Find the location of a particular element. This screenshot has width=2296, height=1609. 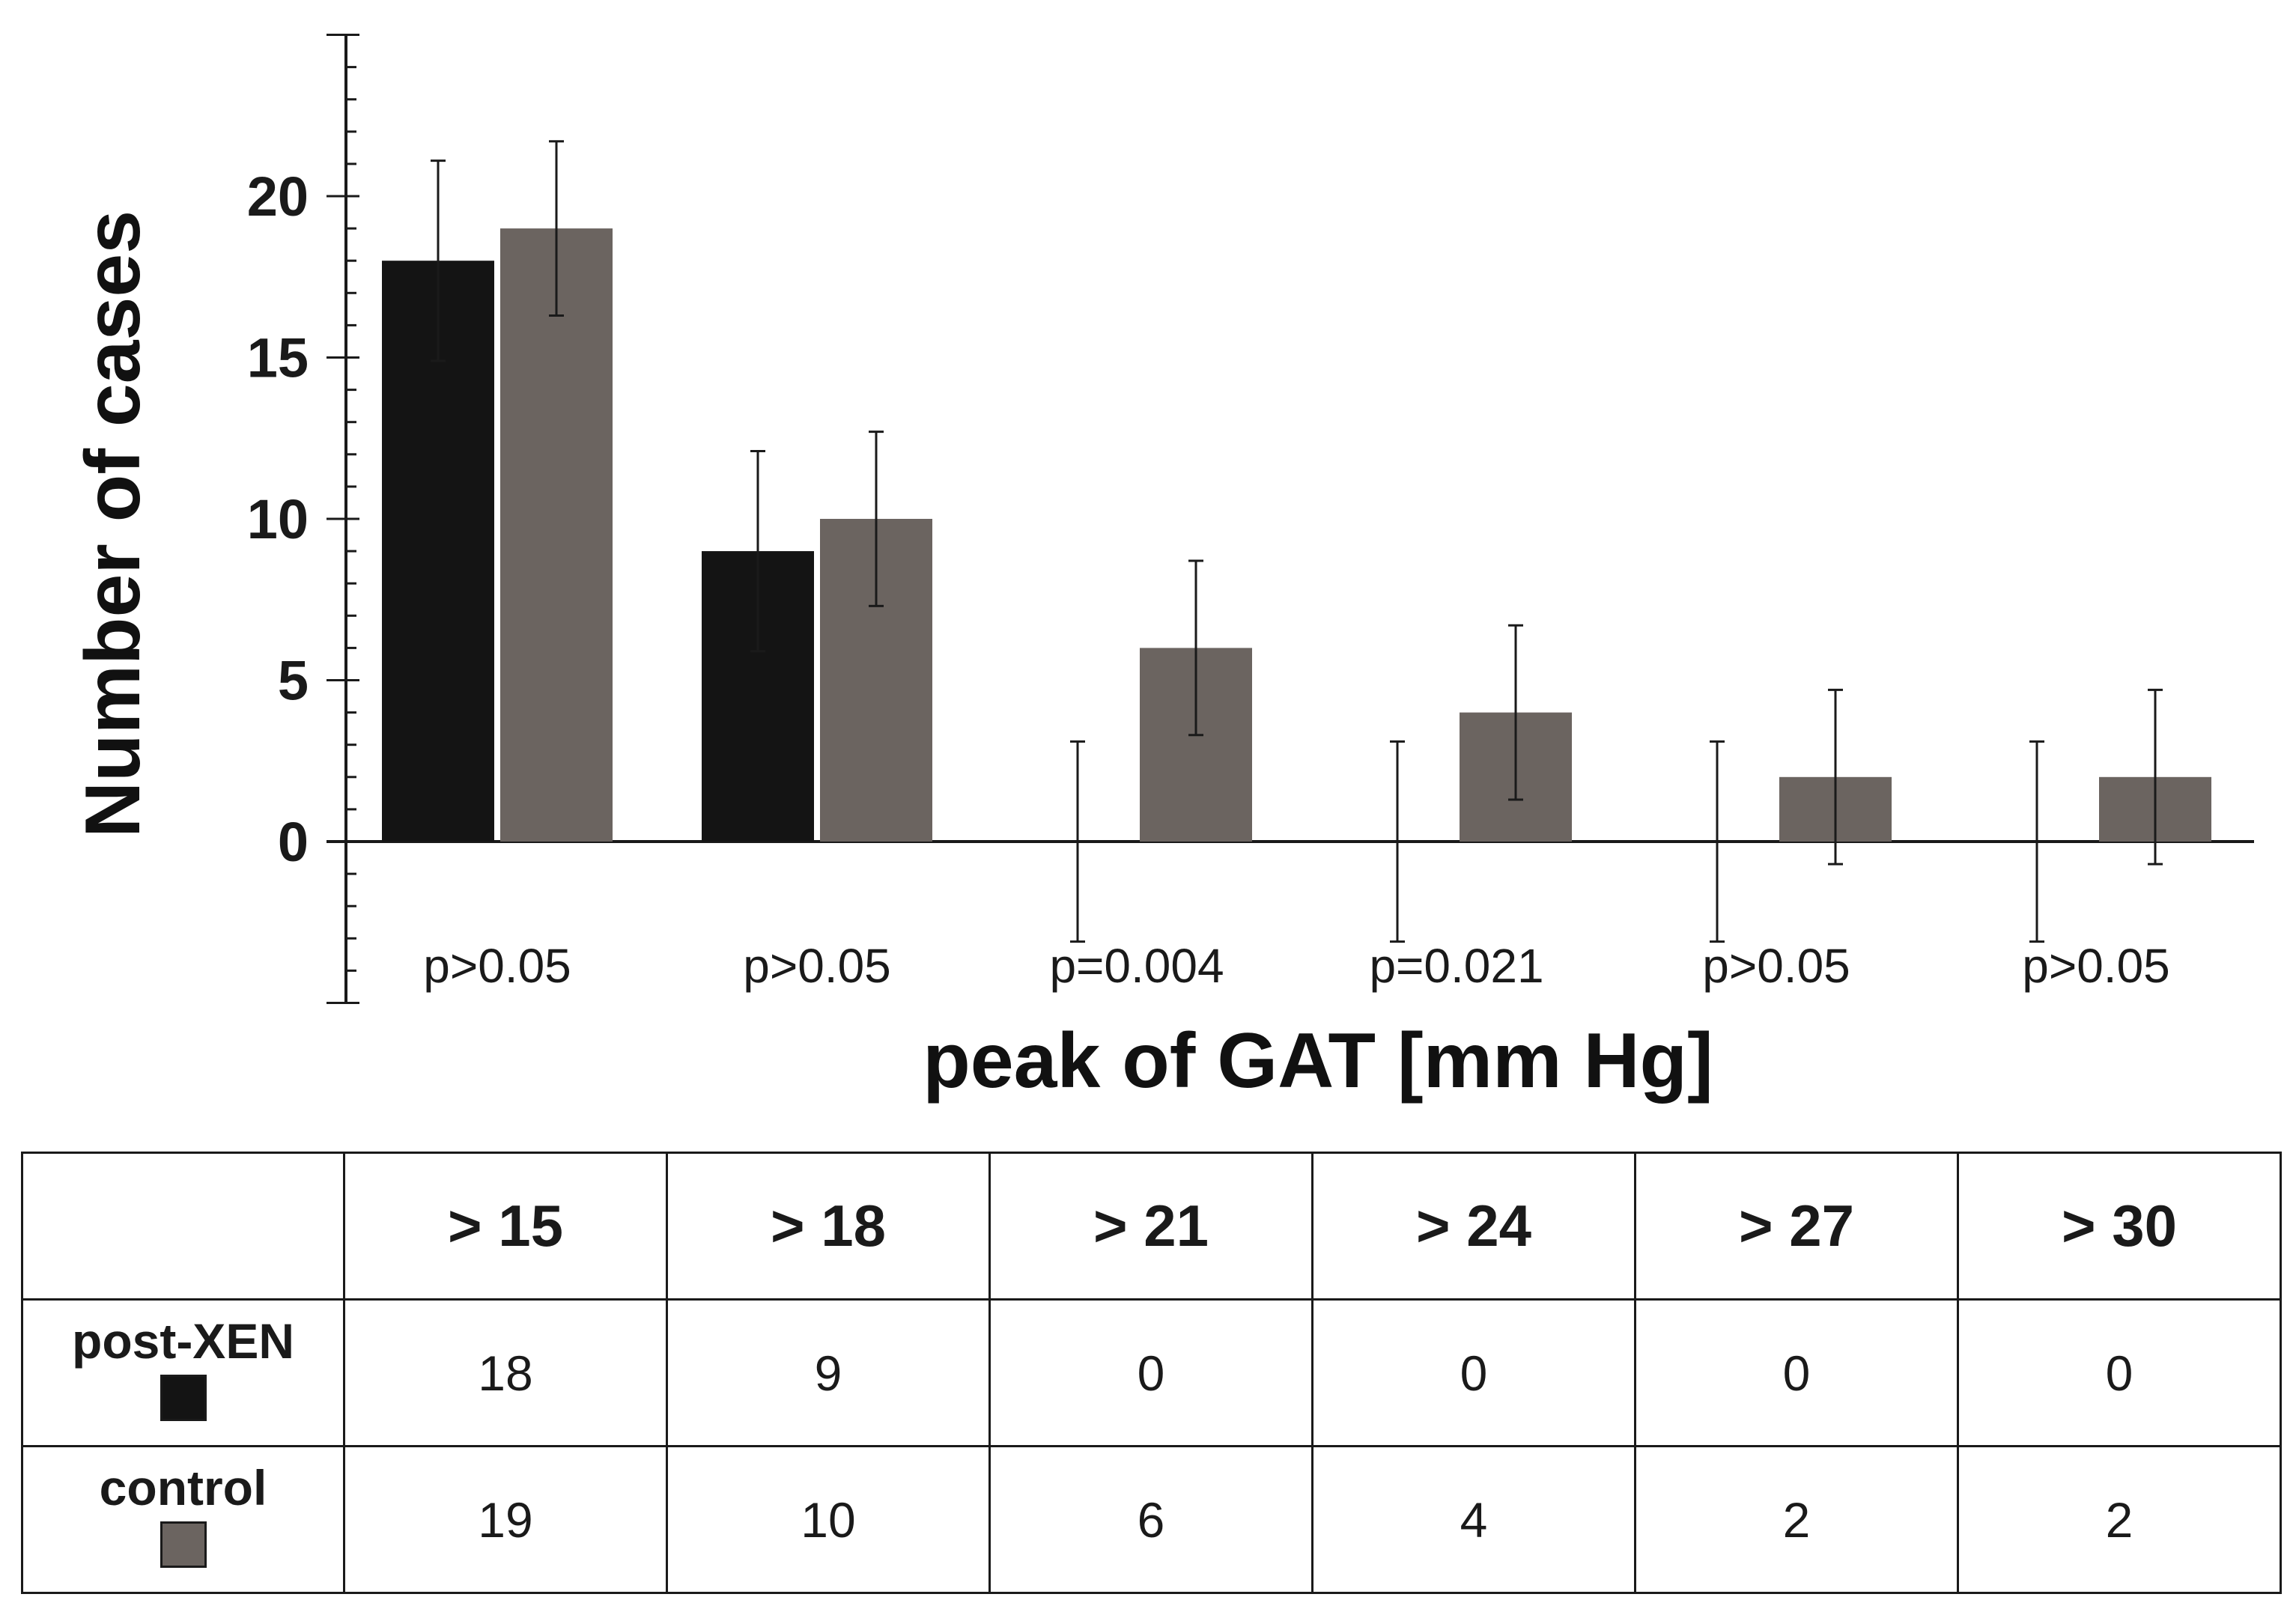

p-value-label: p=0.021 is located at coordinates (1456, 966).